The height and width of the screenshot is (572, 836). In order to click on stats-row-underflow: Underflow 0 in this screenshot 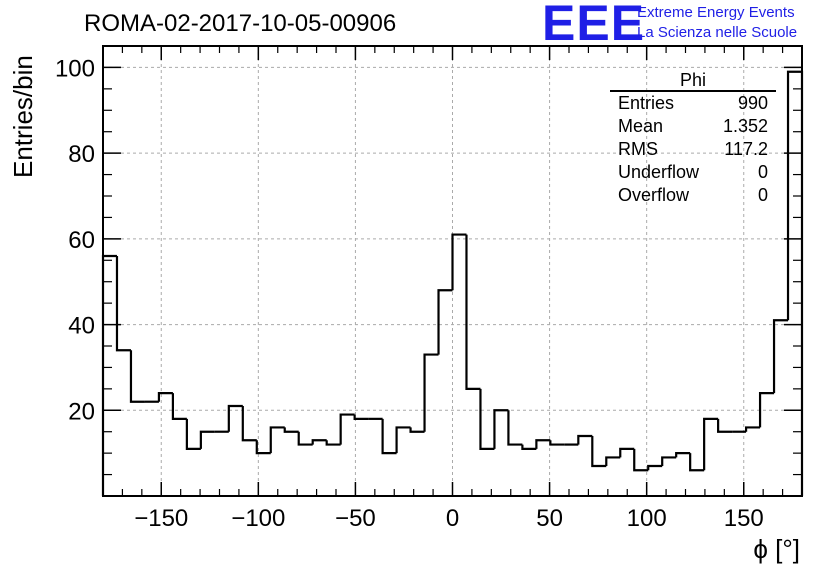, I will do `click(693, 172)`.